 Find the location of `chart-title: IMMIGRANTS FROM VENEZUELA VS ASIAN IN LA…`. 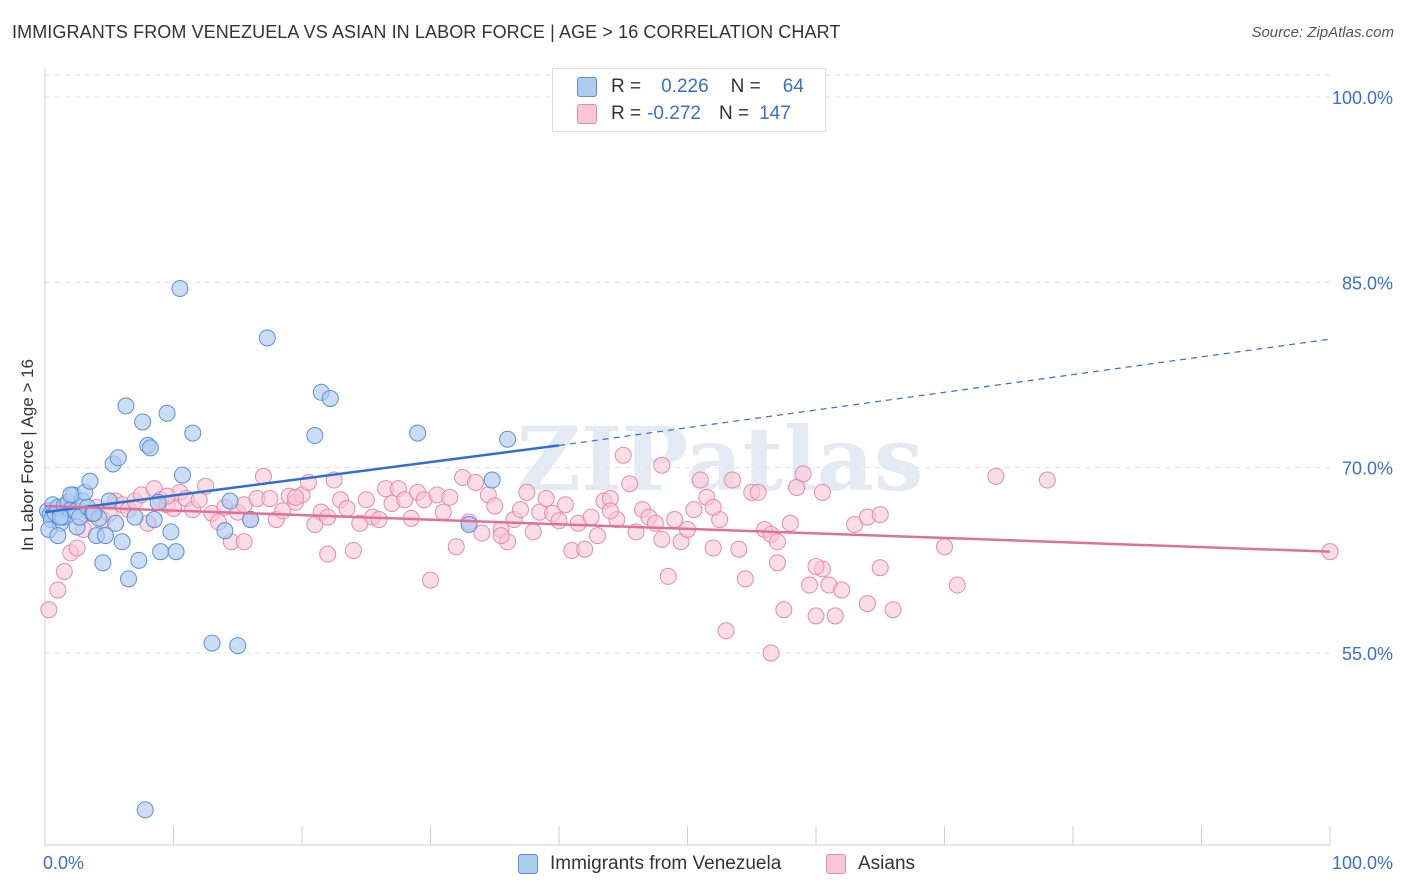

chart-title: IMMIGRANTS FROM VENEZUELA VS ASIAN IN LA… is located at coordinates (426, 32).